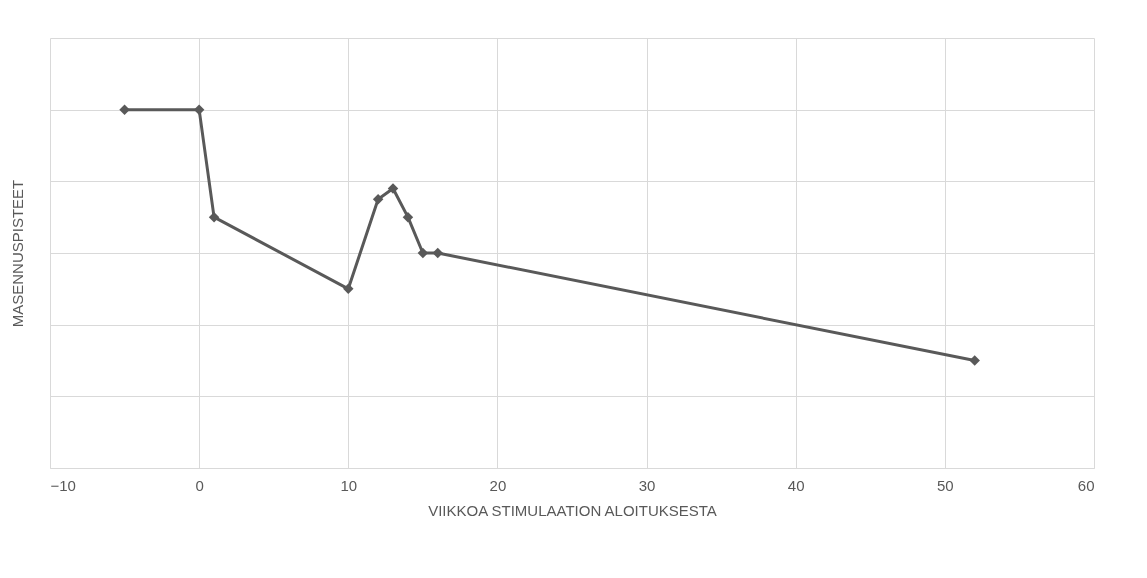 This screenshot has width=1147, height=578. I want to click on x-tick-label: 20, so click(498, 485).